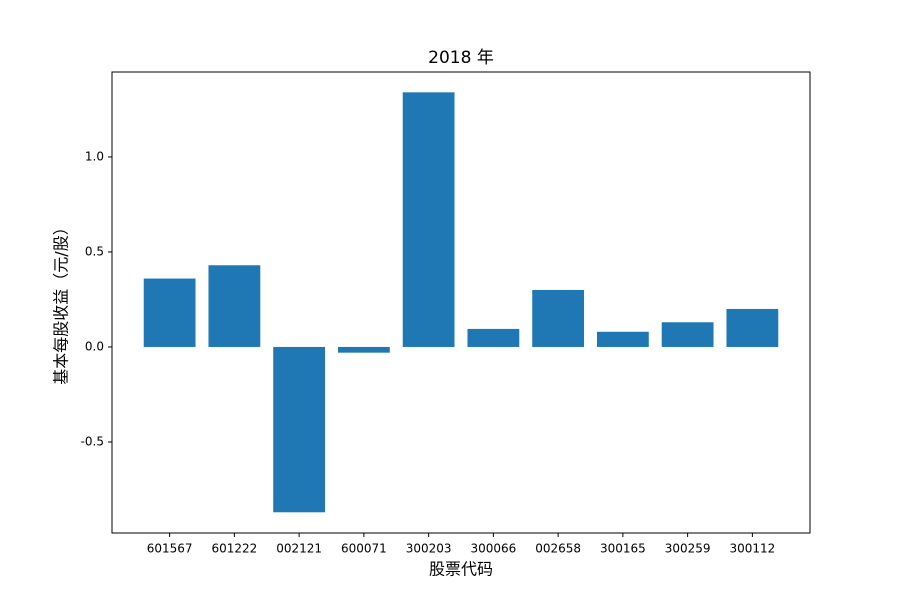 The width and height of the screenshot is (900, 600). Describe the element at coordinates (94, 251) in the screenshot. I see `y-tick-label: 0.5` at that location.